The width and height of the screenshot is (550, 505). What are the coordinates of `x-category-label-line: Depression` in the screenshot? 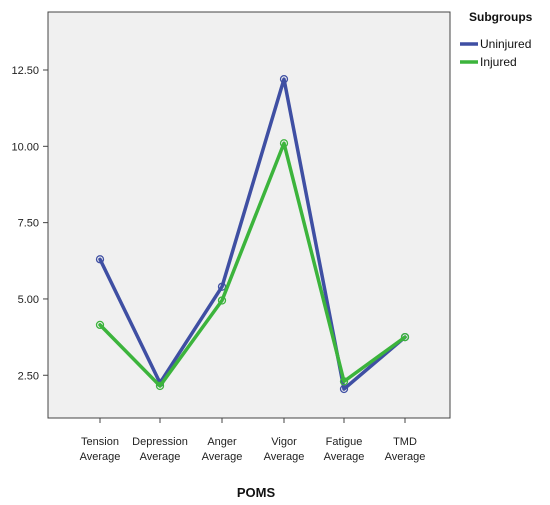 It's located at (160, 442).